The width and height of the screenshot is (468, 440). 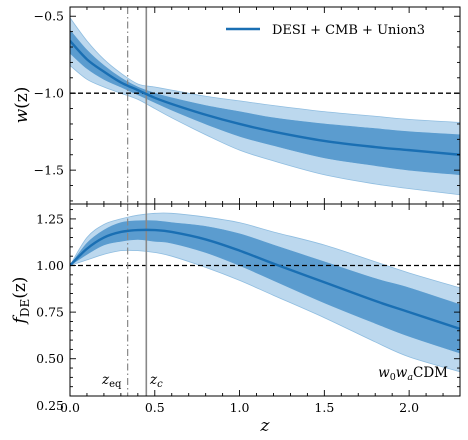 What do you see at coordinates (49, 93) in the screenshot?
I see `y-tick-label: −1.0` at bounding box center [49, 93].